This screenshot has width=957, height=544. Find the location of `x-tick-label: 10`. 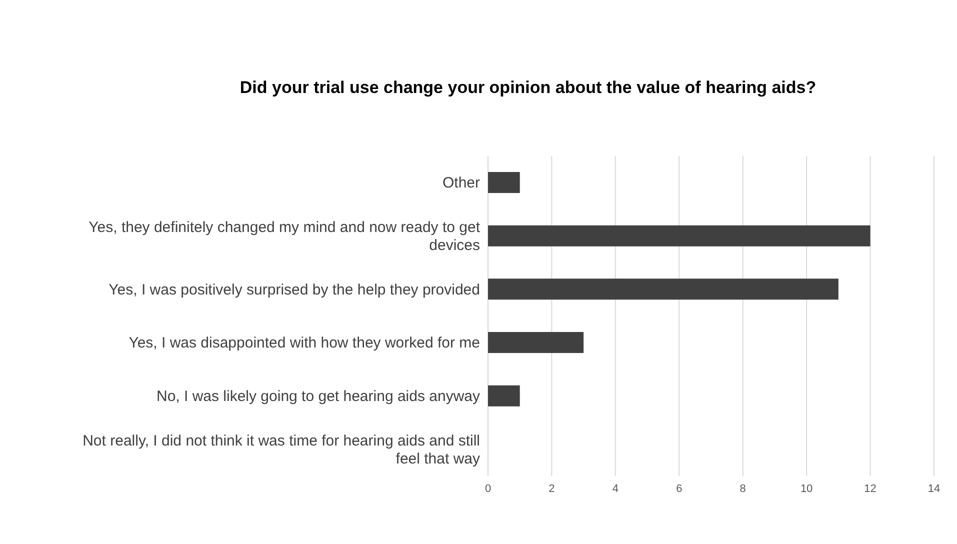

x-tick-label: 10 is located at coordinates (806, 488).